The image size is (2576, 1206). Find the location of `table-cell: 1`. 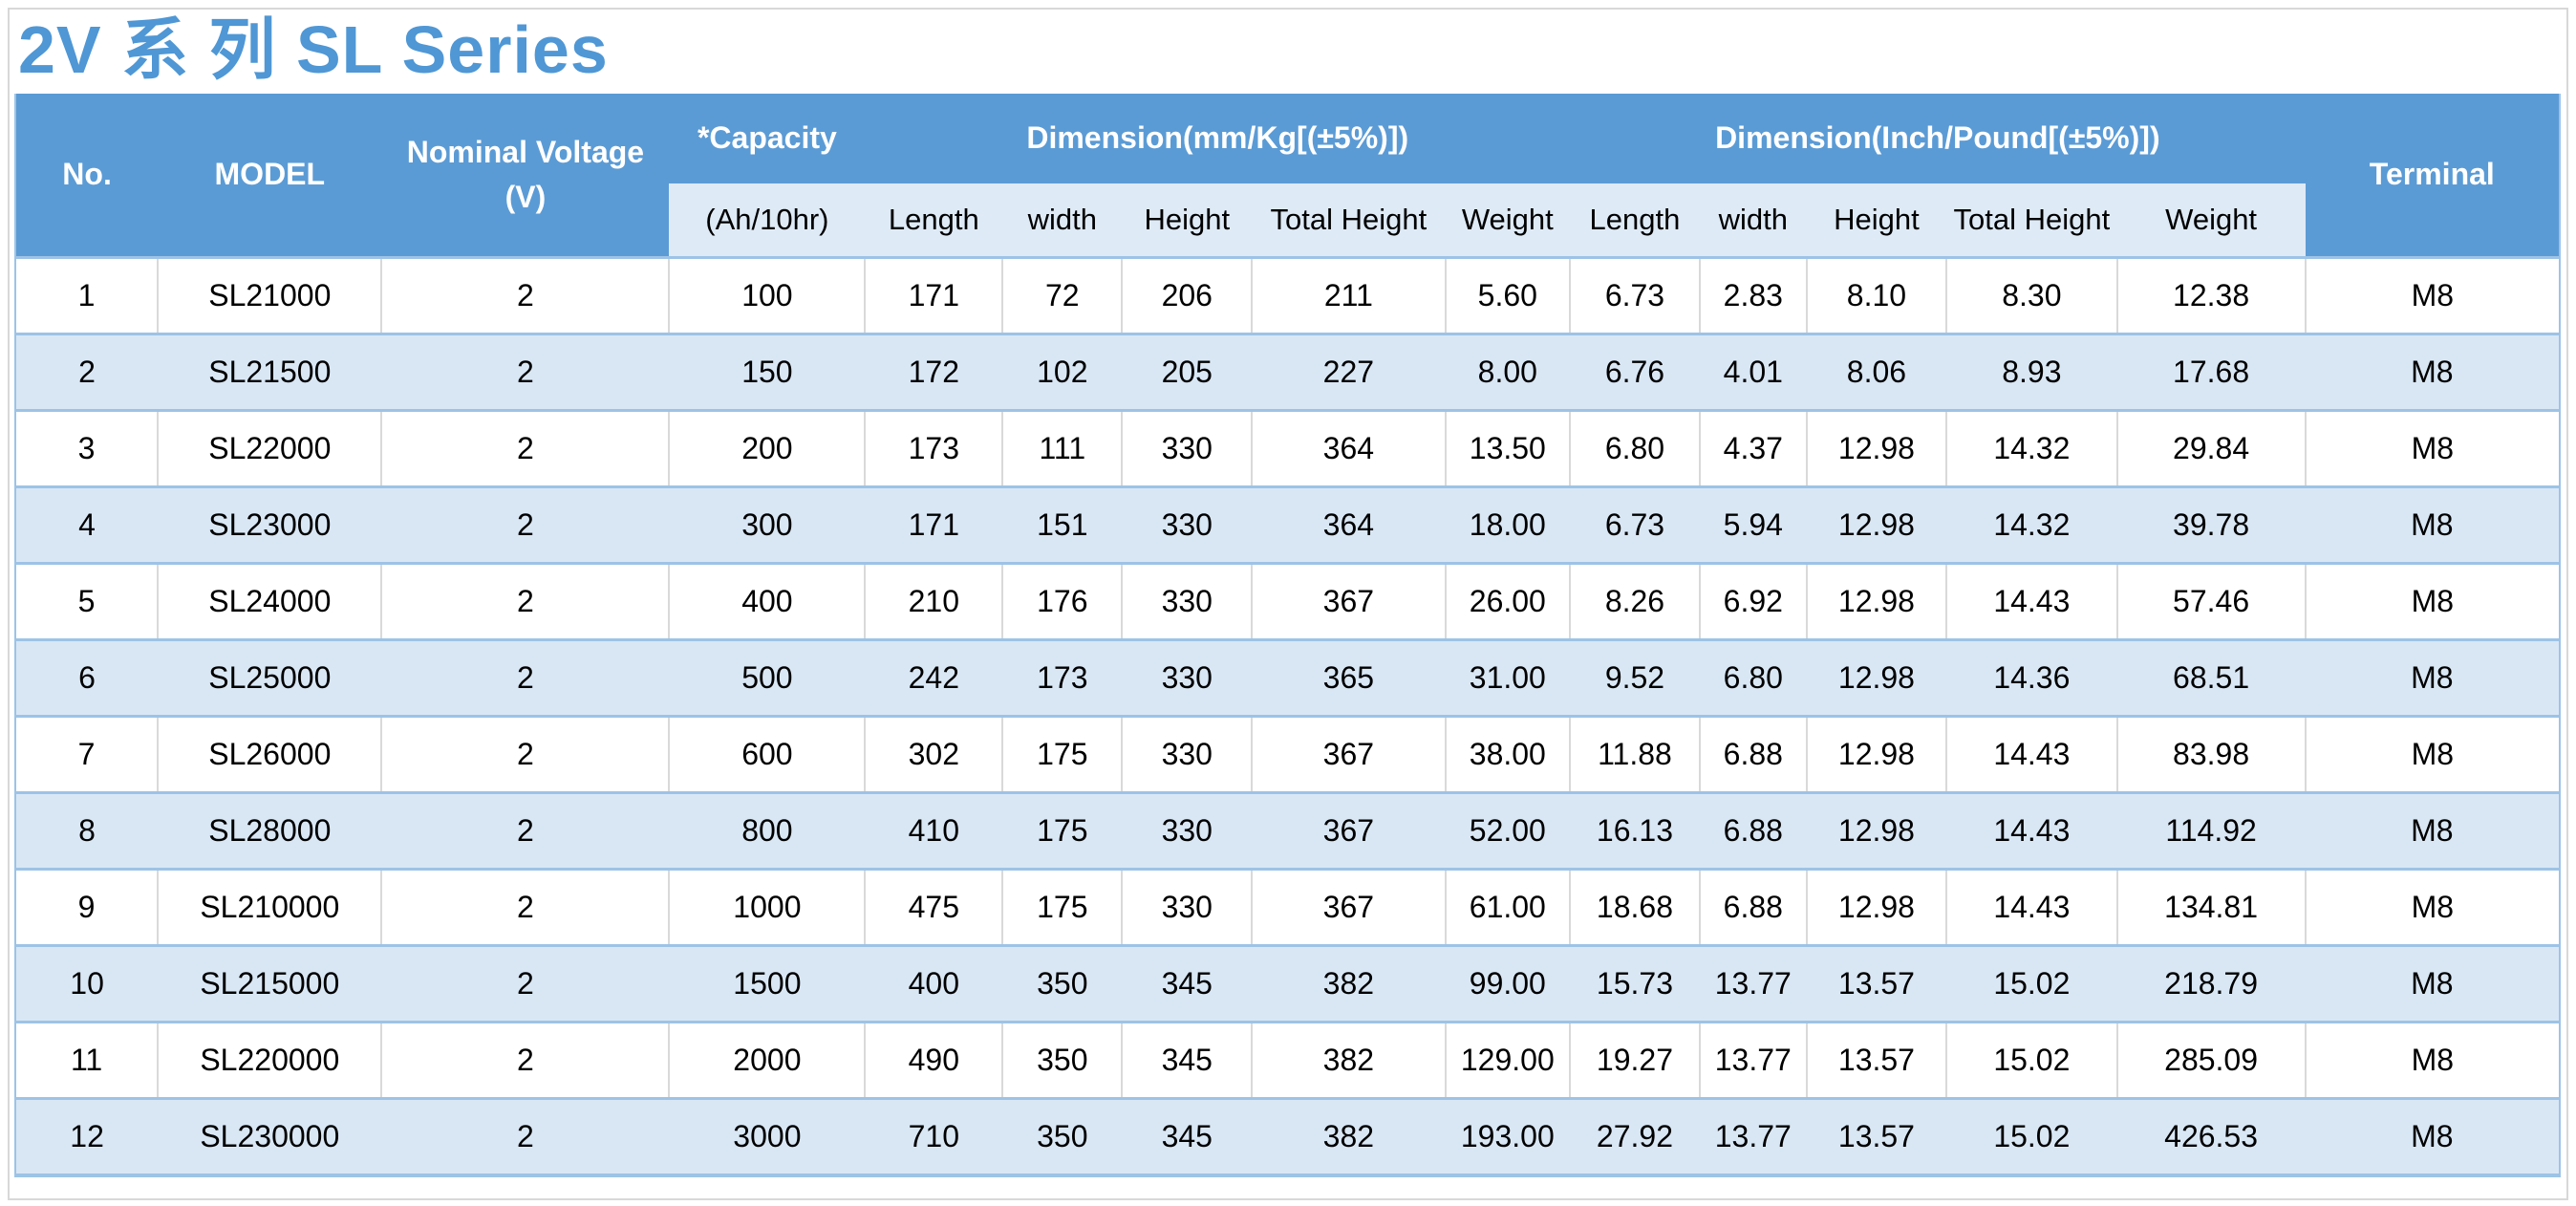

table-cell: 1 is located at coordinates (87, 295).